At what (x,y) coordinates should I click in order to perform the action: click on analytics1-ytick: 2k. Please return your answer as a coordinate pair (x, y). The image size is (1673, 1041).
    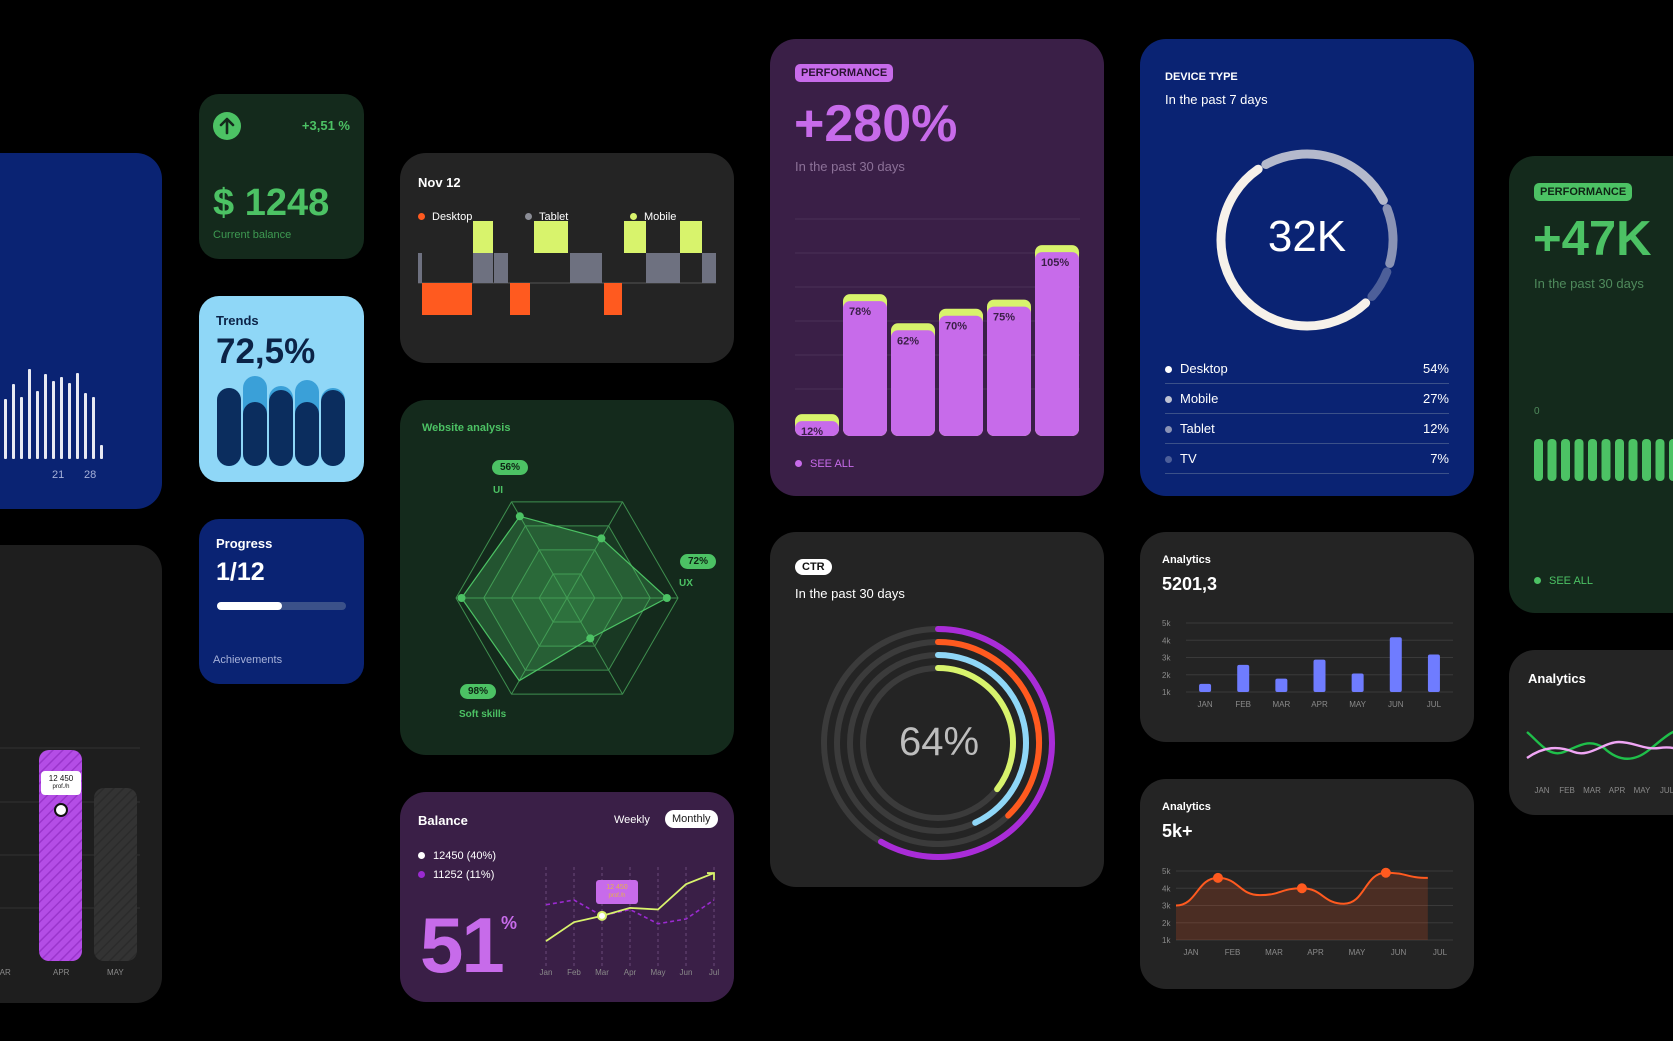
    Looking at the image, I should click on (1166, 675).